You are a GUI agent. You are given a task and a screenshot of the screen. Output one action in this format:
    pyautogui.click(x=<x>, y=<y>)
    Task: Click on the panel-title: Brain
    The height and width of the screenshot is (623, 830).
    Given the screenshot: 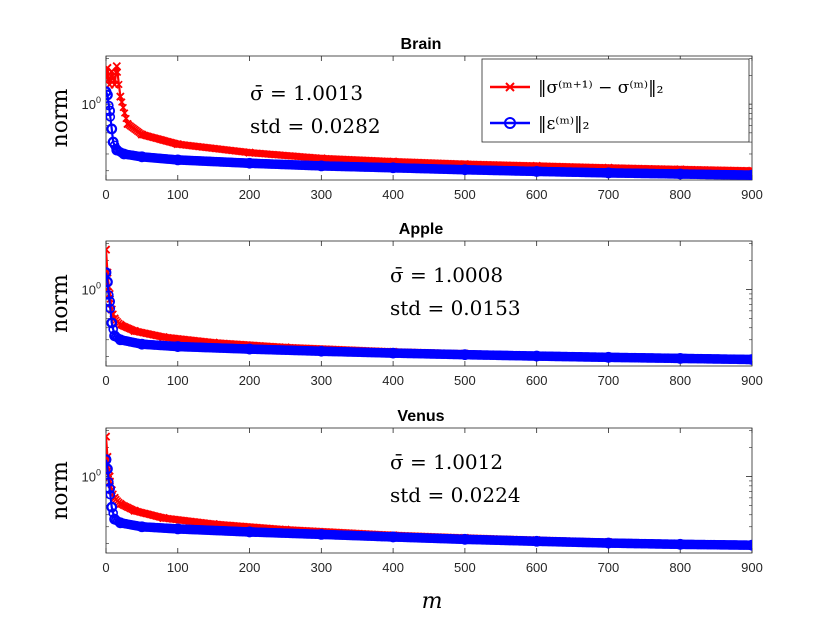 What is the action you would take?
    pyautogui.click(x=421, y=44)
    